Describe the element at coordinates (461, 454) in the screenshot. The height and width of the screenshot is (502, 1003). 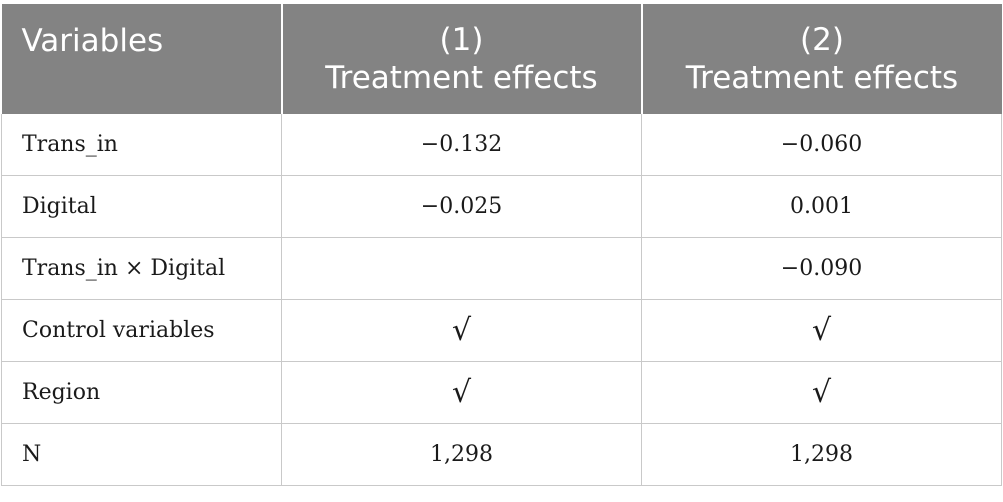
I see `cell-col1: 1,298` at that location.